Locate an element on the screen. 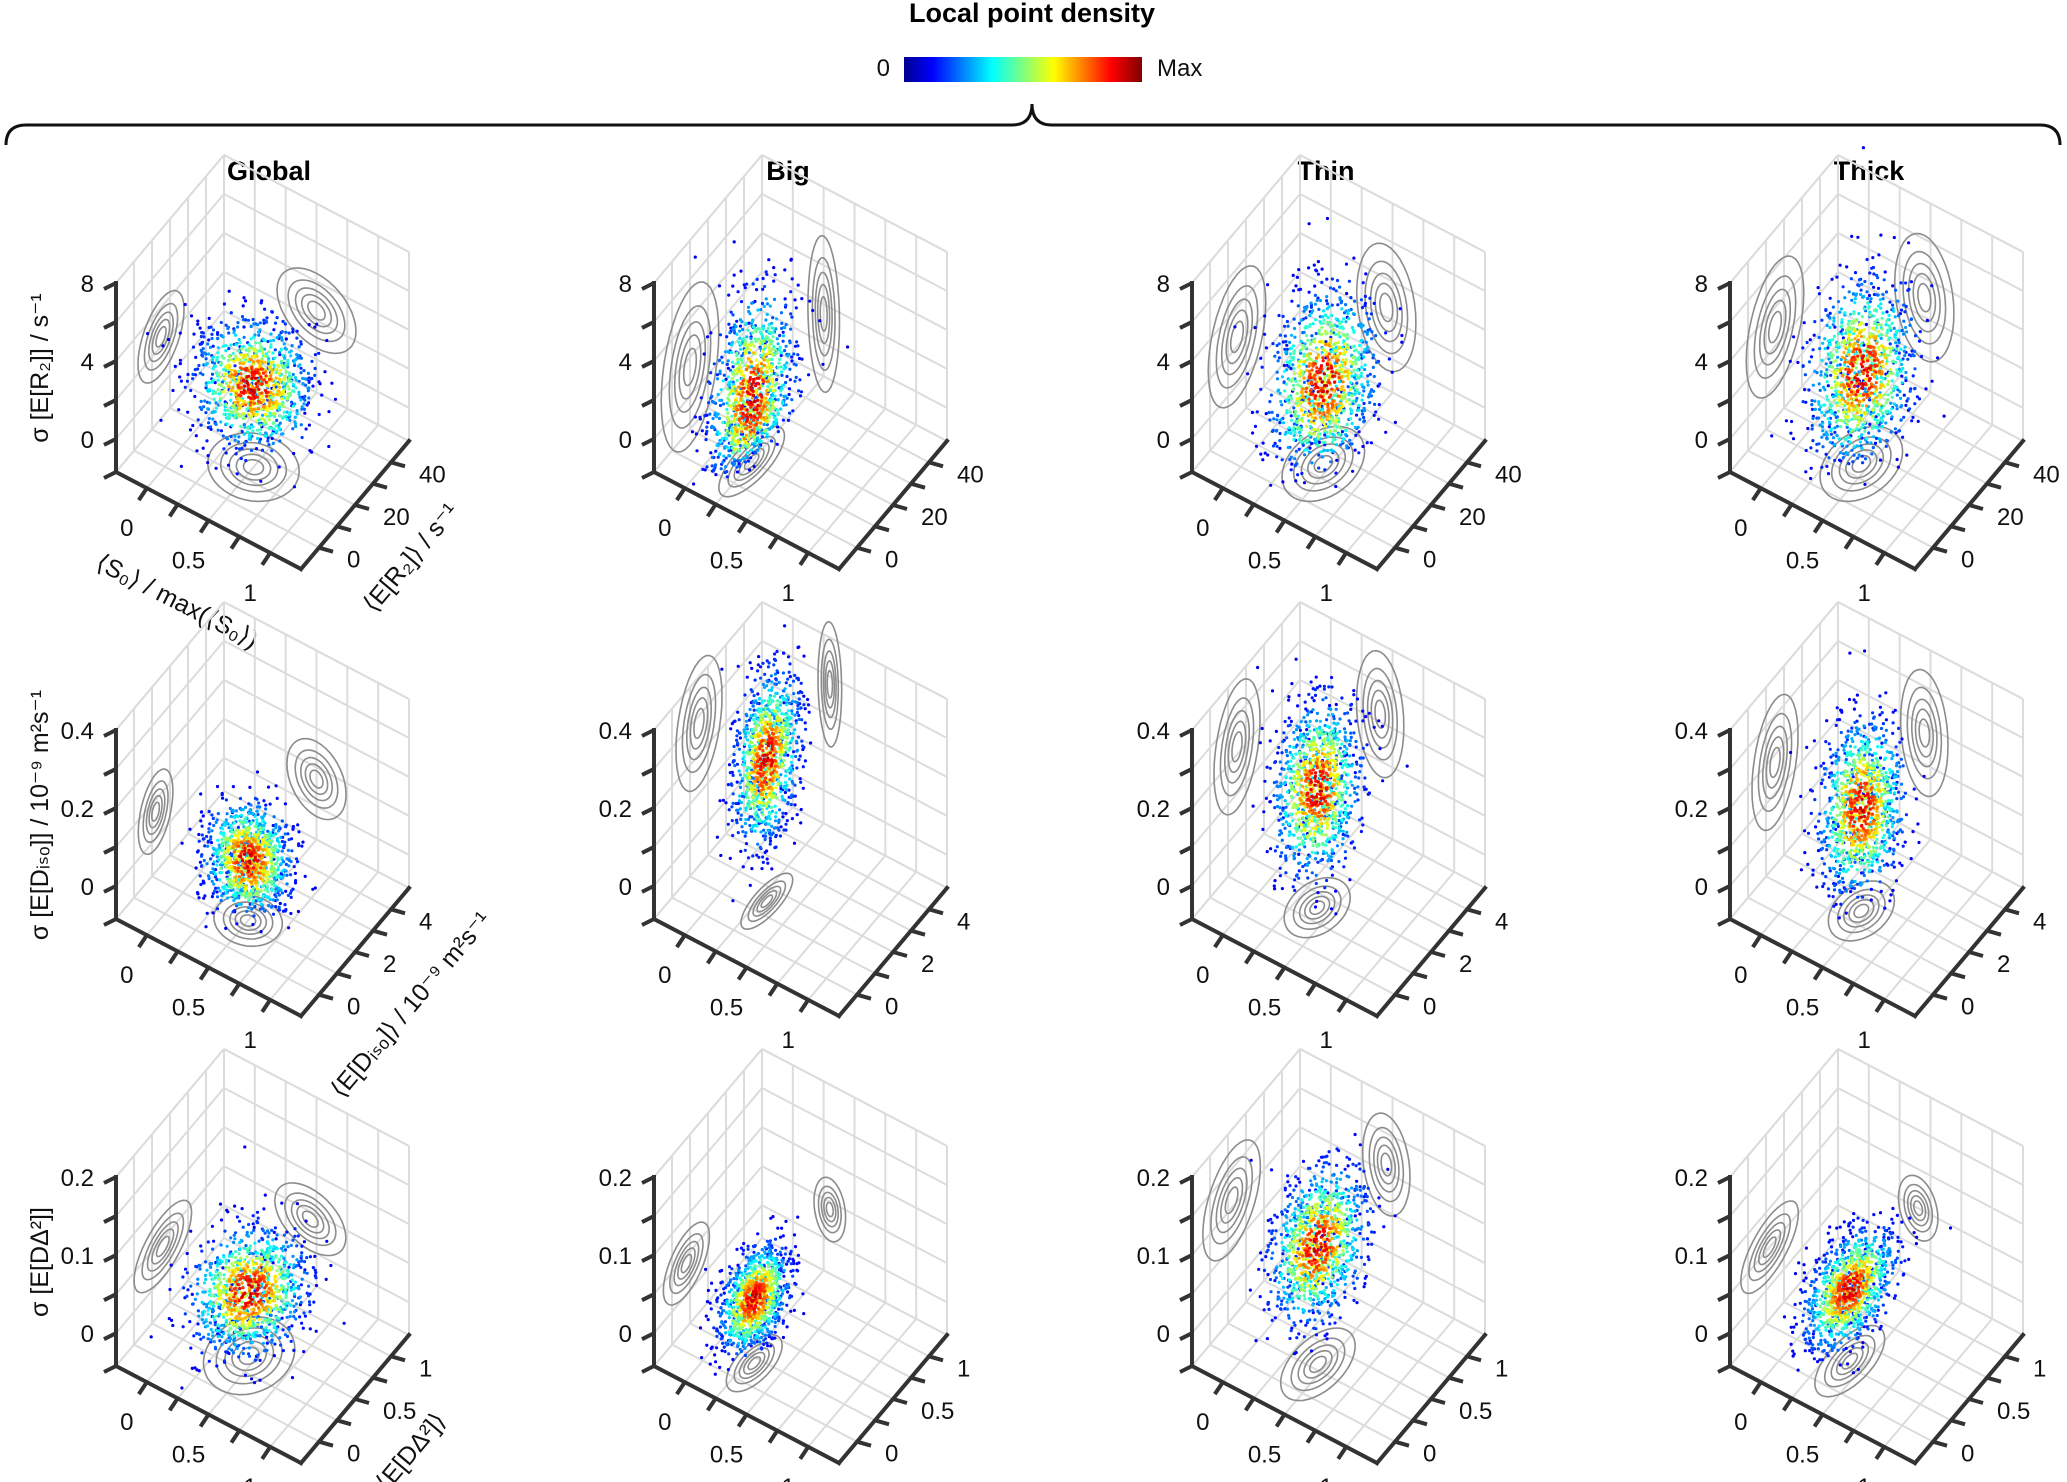 Image resolution: width=2067 pixels, height=1482 pixels. contour-left-wall is located at coordinates (1237, 337).